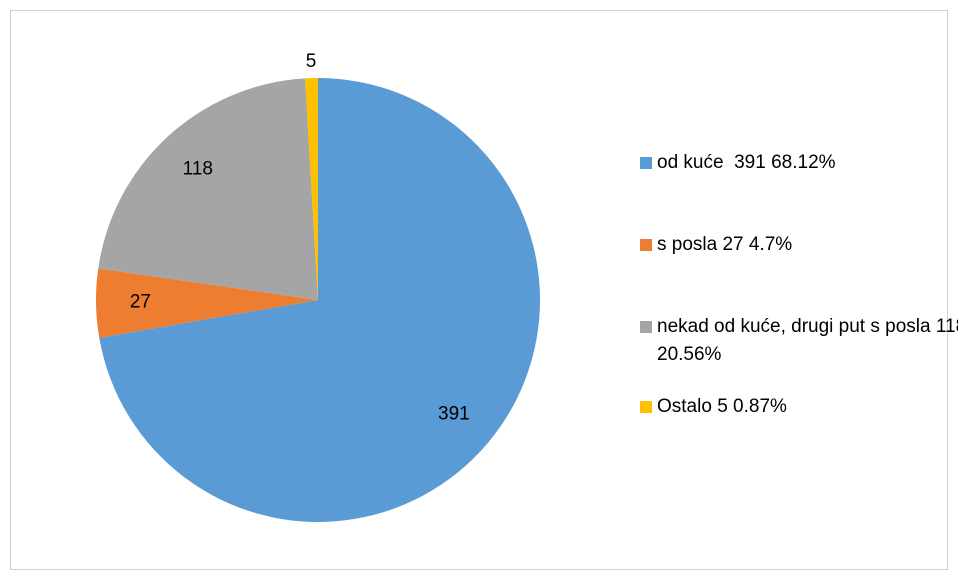  I want to click on legend-label: s posla 27 4.7%, so click(725, 244).